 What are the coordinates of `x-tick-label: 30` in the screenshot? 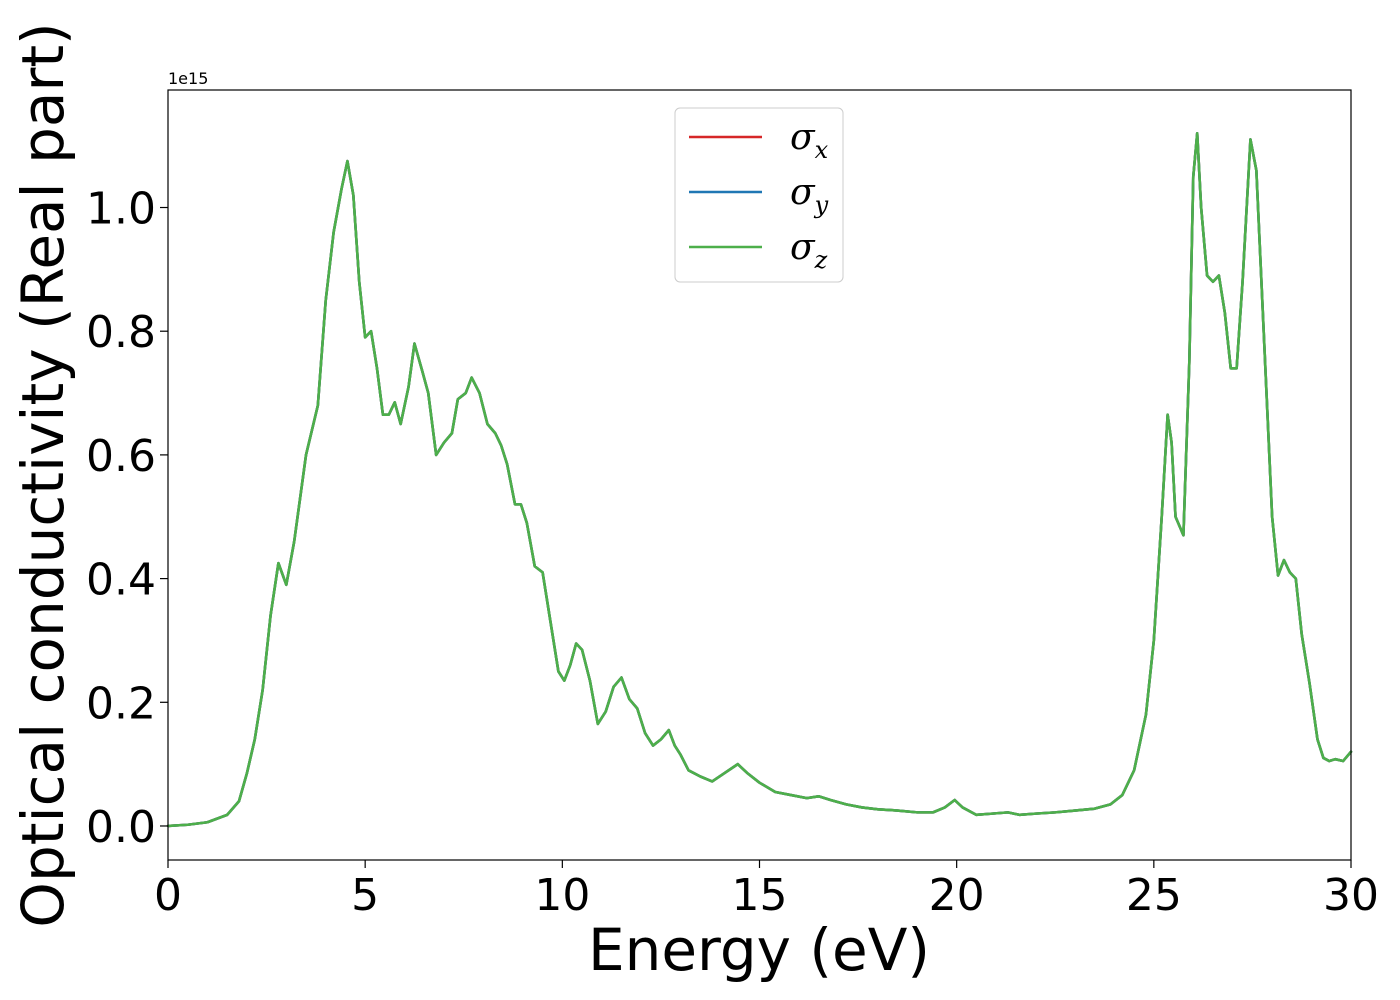 It's located at (1351, 895).